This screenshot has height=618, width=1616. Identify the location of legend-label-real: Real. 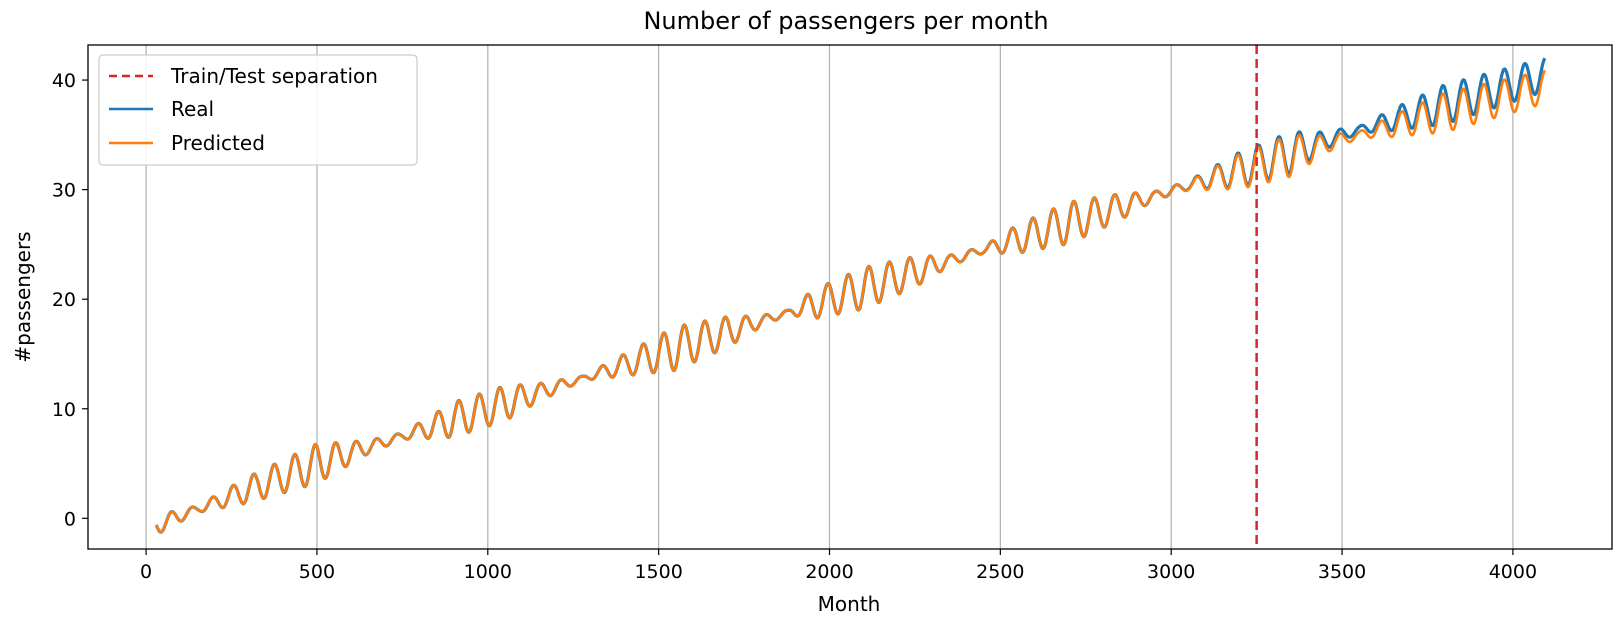
(192, 109).